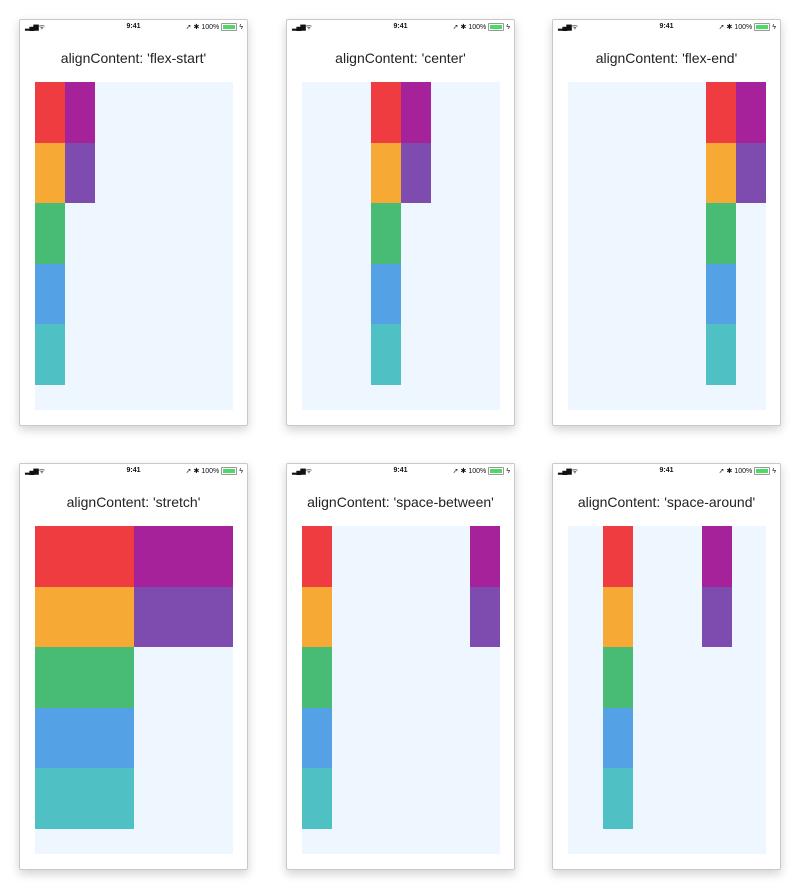 This screenshot has height=886, width=800. I want to click on page-title: alignContent: 'space-around', so click(666, 502).